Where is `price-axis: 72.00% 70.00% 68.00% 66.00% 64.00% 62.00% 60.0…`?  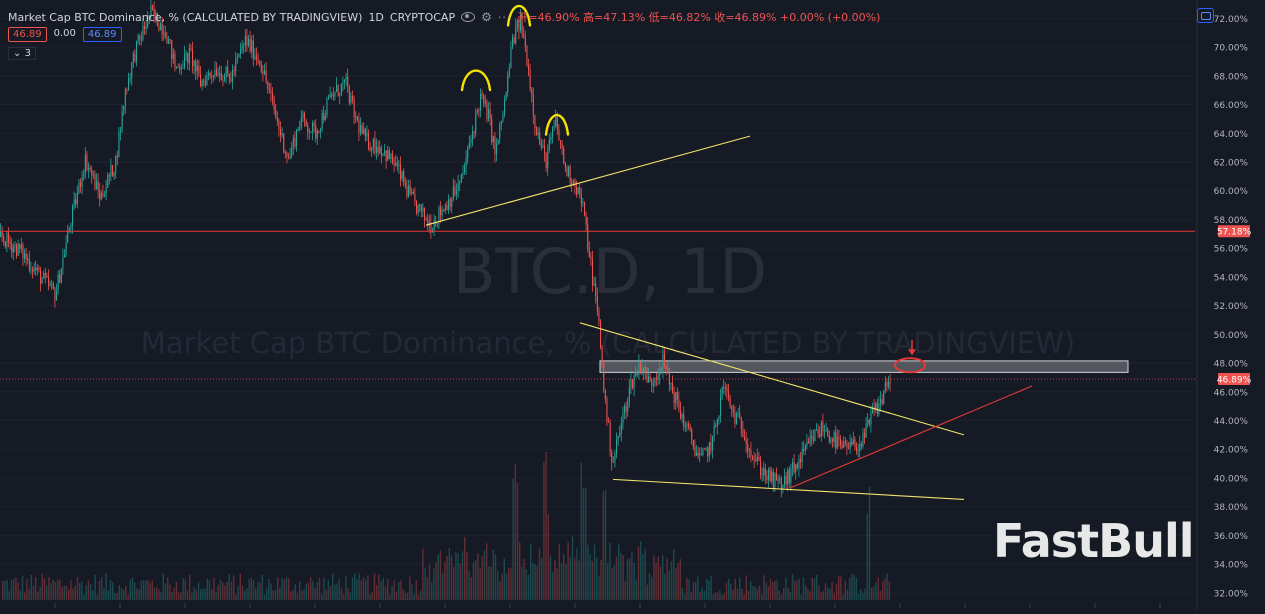
price-axis: 72.00% 70.00% 68.00% 66.00% 64.00% 62.00% 60.0… is located at coordinates (1224, 305).